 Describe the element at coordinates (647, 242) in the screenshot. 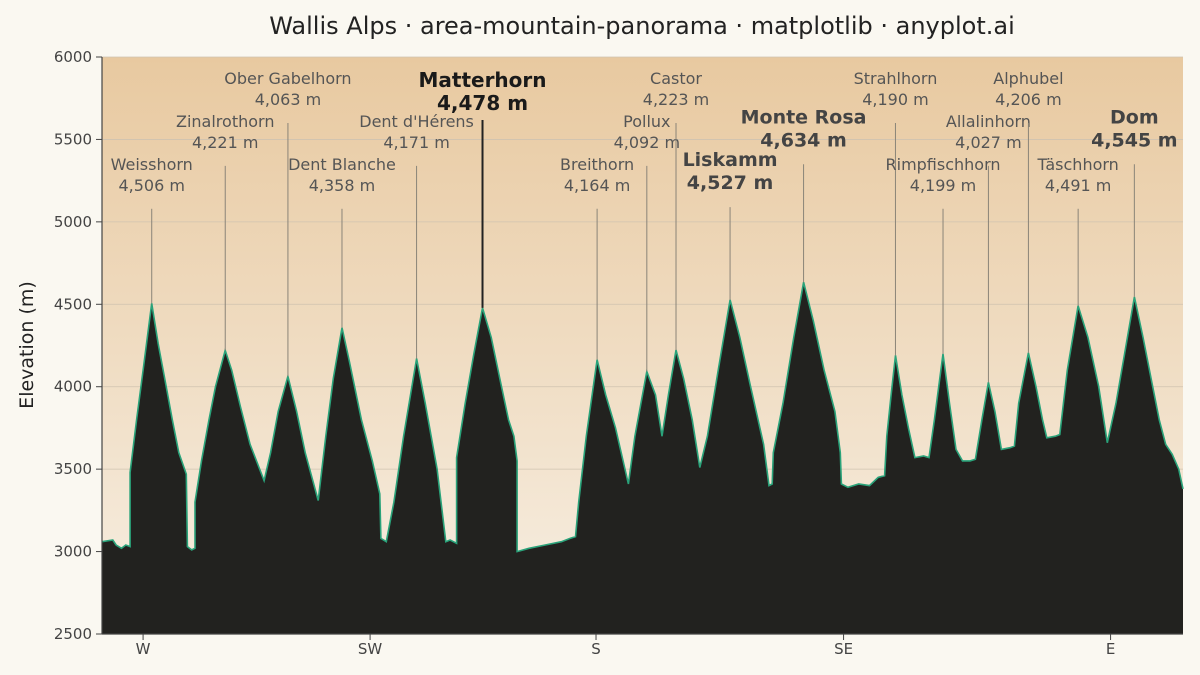

I see `peak-annotation: 4,092 m Pollux` at that location.